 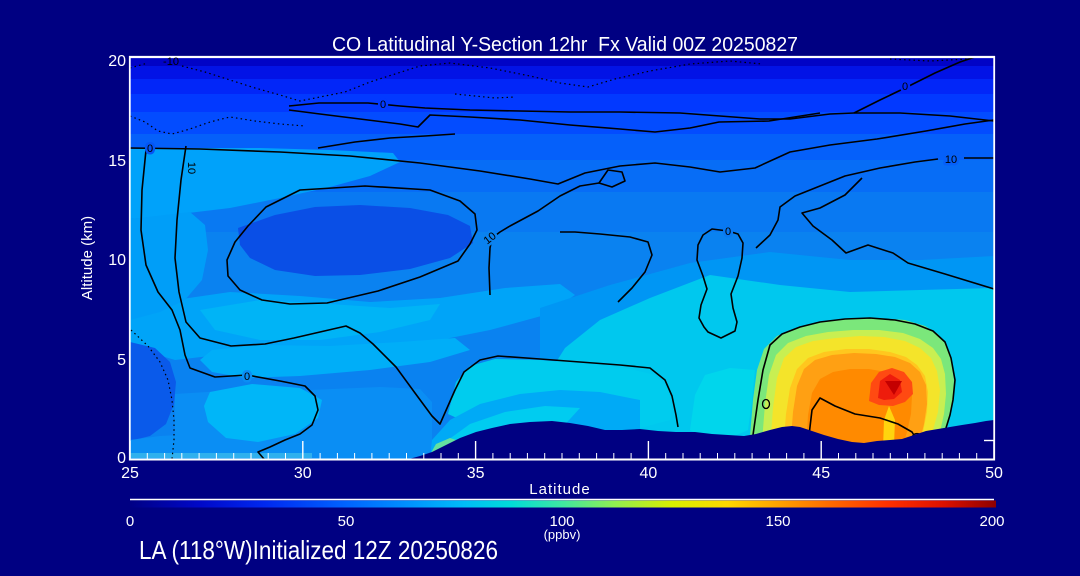 I want to click on svg-text: 5, so click(x=121, y=360).